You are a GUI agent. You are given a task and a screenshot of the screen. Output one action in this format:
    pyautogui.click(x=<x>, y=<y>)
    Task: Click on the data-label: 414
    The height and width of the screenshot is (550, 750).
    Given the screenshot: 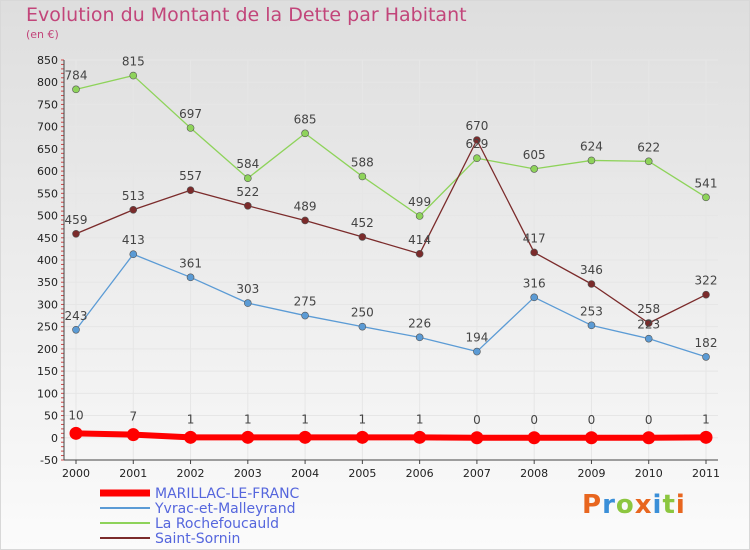 What is the action you would take?
    pyautogui.click(x=419, y=240)
    